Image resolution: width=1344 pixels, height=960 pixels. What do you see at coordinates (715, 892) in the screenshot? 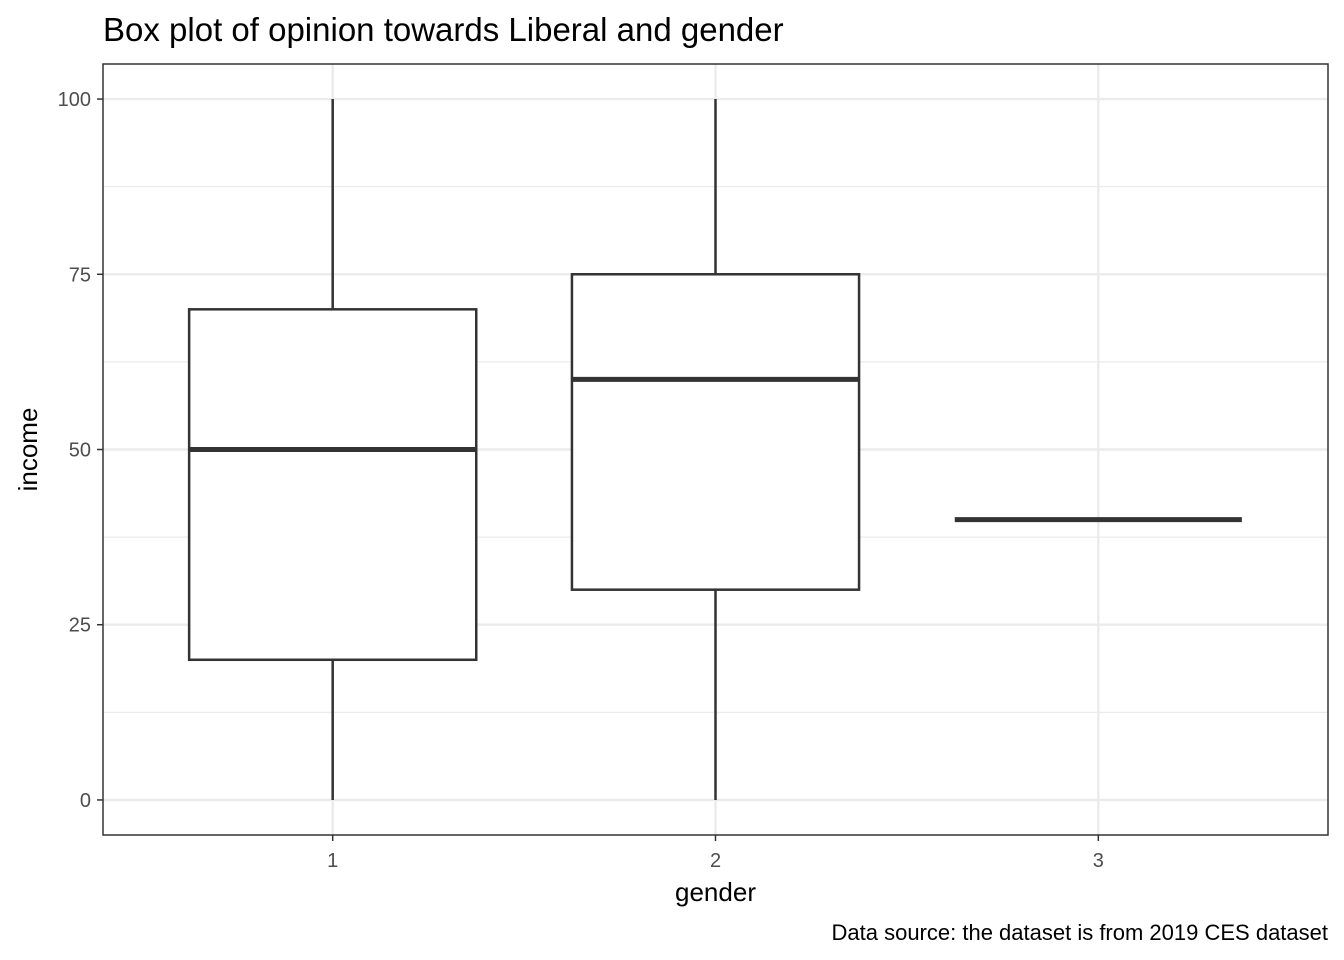
I see `x-axis-title: gender` at bounding box center [715, 892].